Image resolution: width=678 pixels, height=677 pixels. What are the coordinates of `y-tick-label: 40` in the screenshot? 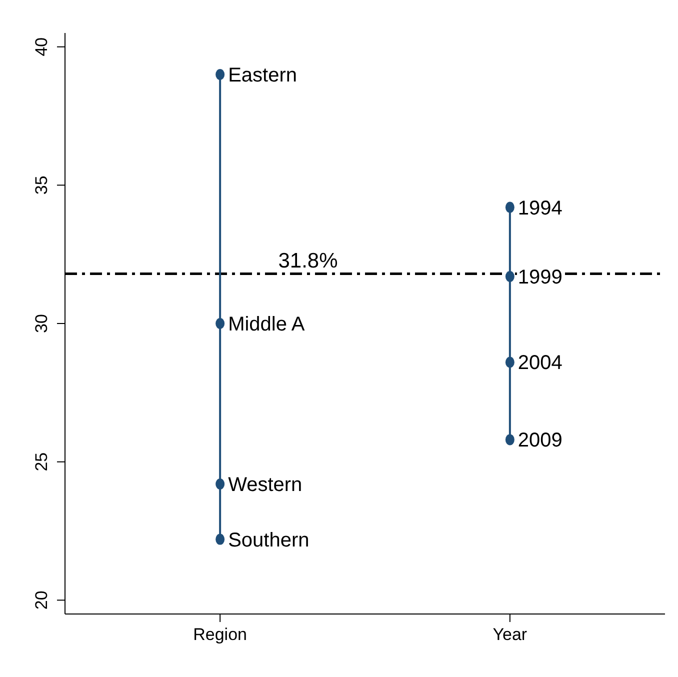 It's located at (41, 46).